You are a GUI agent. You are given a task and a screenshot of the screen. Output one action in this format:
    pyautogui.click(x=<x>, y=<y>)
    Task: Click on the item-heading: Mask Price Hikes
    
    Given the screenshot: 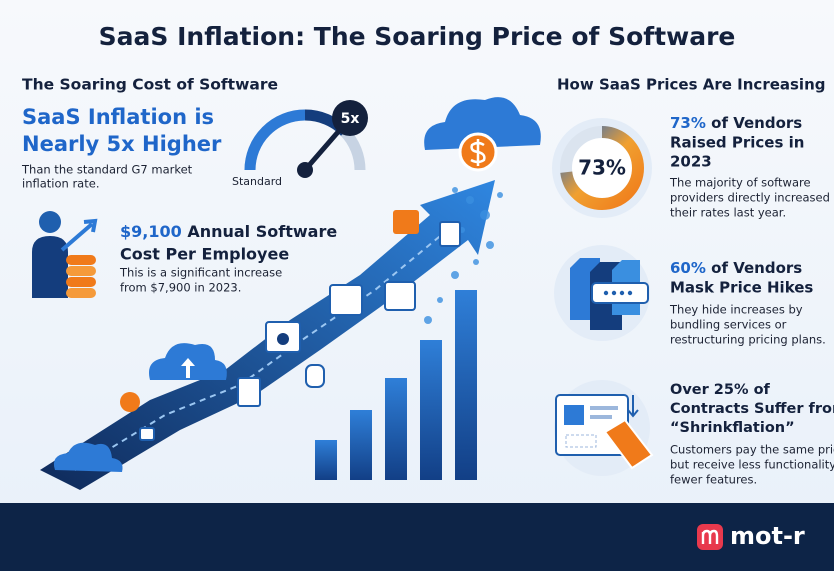 What is the action you would take?
    pyautogui.click(x=741, y=288)
    